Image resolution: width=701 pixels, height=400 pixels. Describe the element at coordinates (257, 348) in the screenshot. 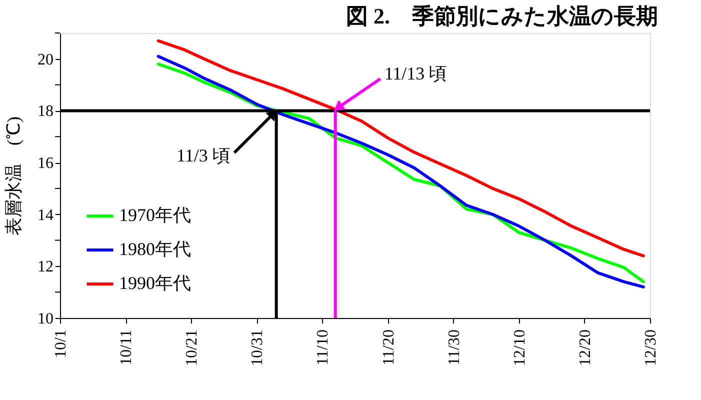

I see `x-tick-label: 10/31` at that location.